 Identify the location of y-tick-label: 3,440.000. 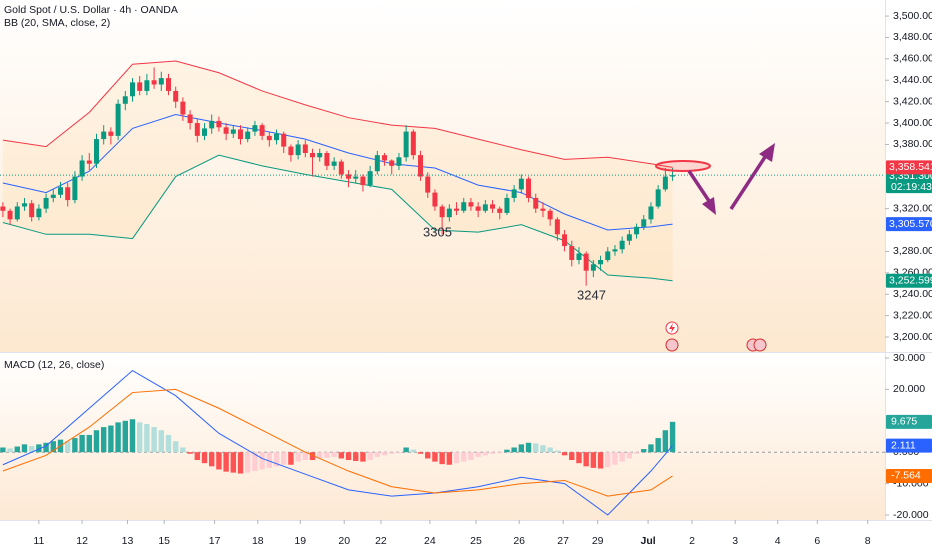
(912, 80).